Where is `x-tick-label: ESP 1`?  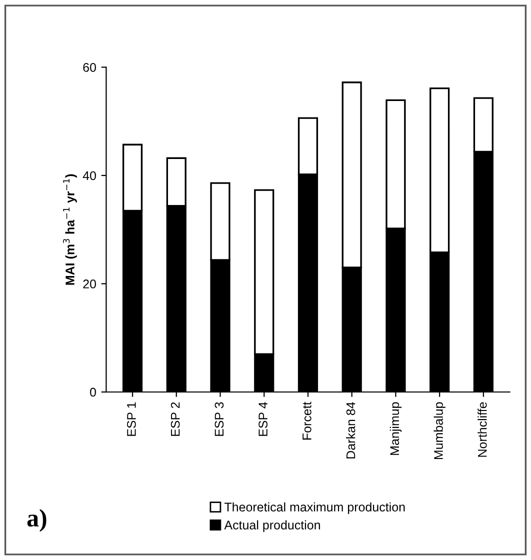
x-tick-label: ESP 1 is located at coordinates (131, 419).